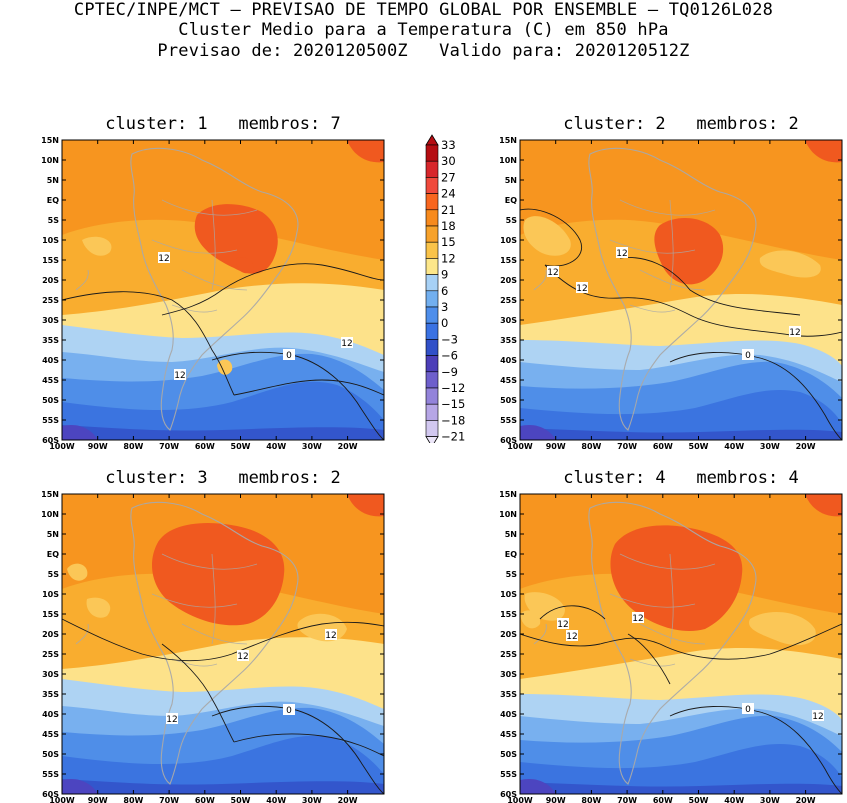  What do you see at coordinates (782, 628) in the screenshot?
I see `warm-spot` at bounding box center [782, 628].